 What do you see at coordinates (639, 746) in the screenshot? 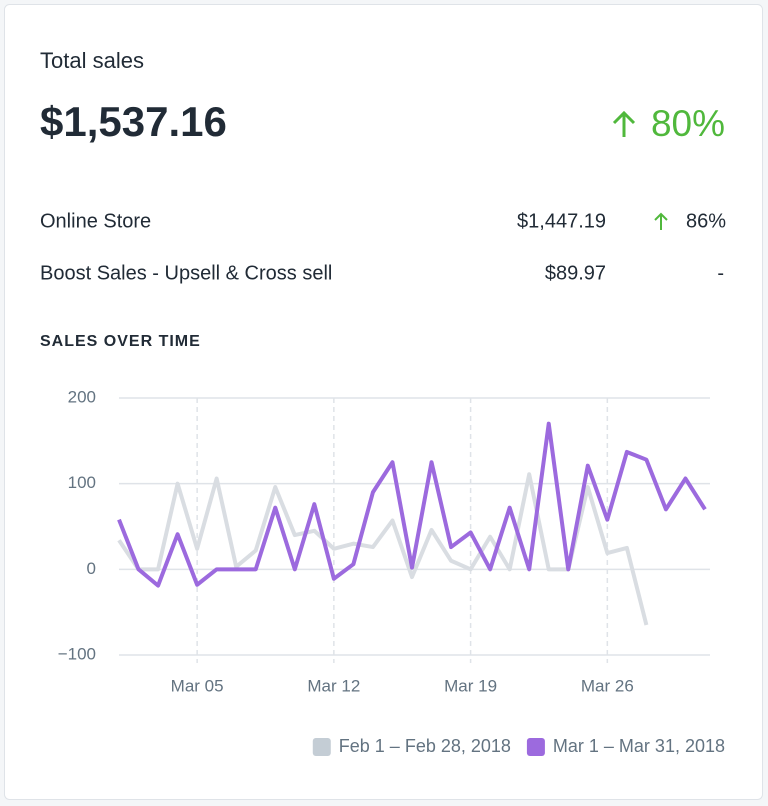
I see `legend-label: Mar 1 – Mar 31, 2018` at bounding box center [639, 746].